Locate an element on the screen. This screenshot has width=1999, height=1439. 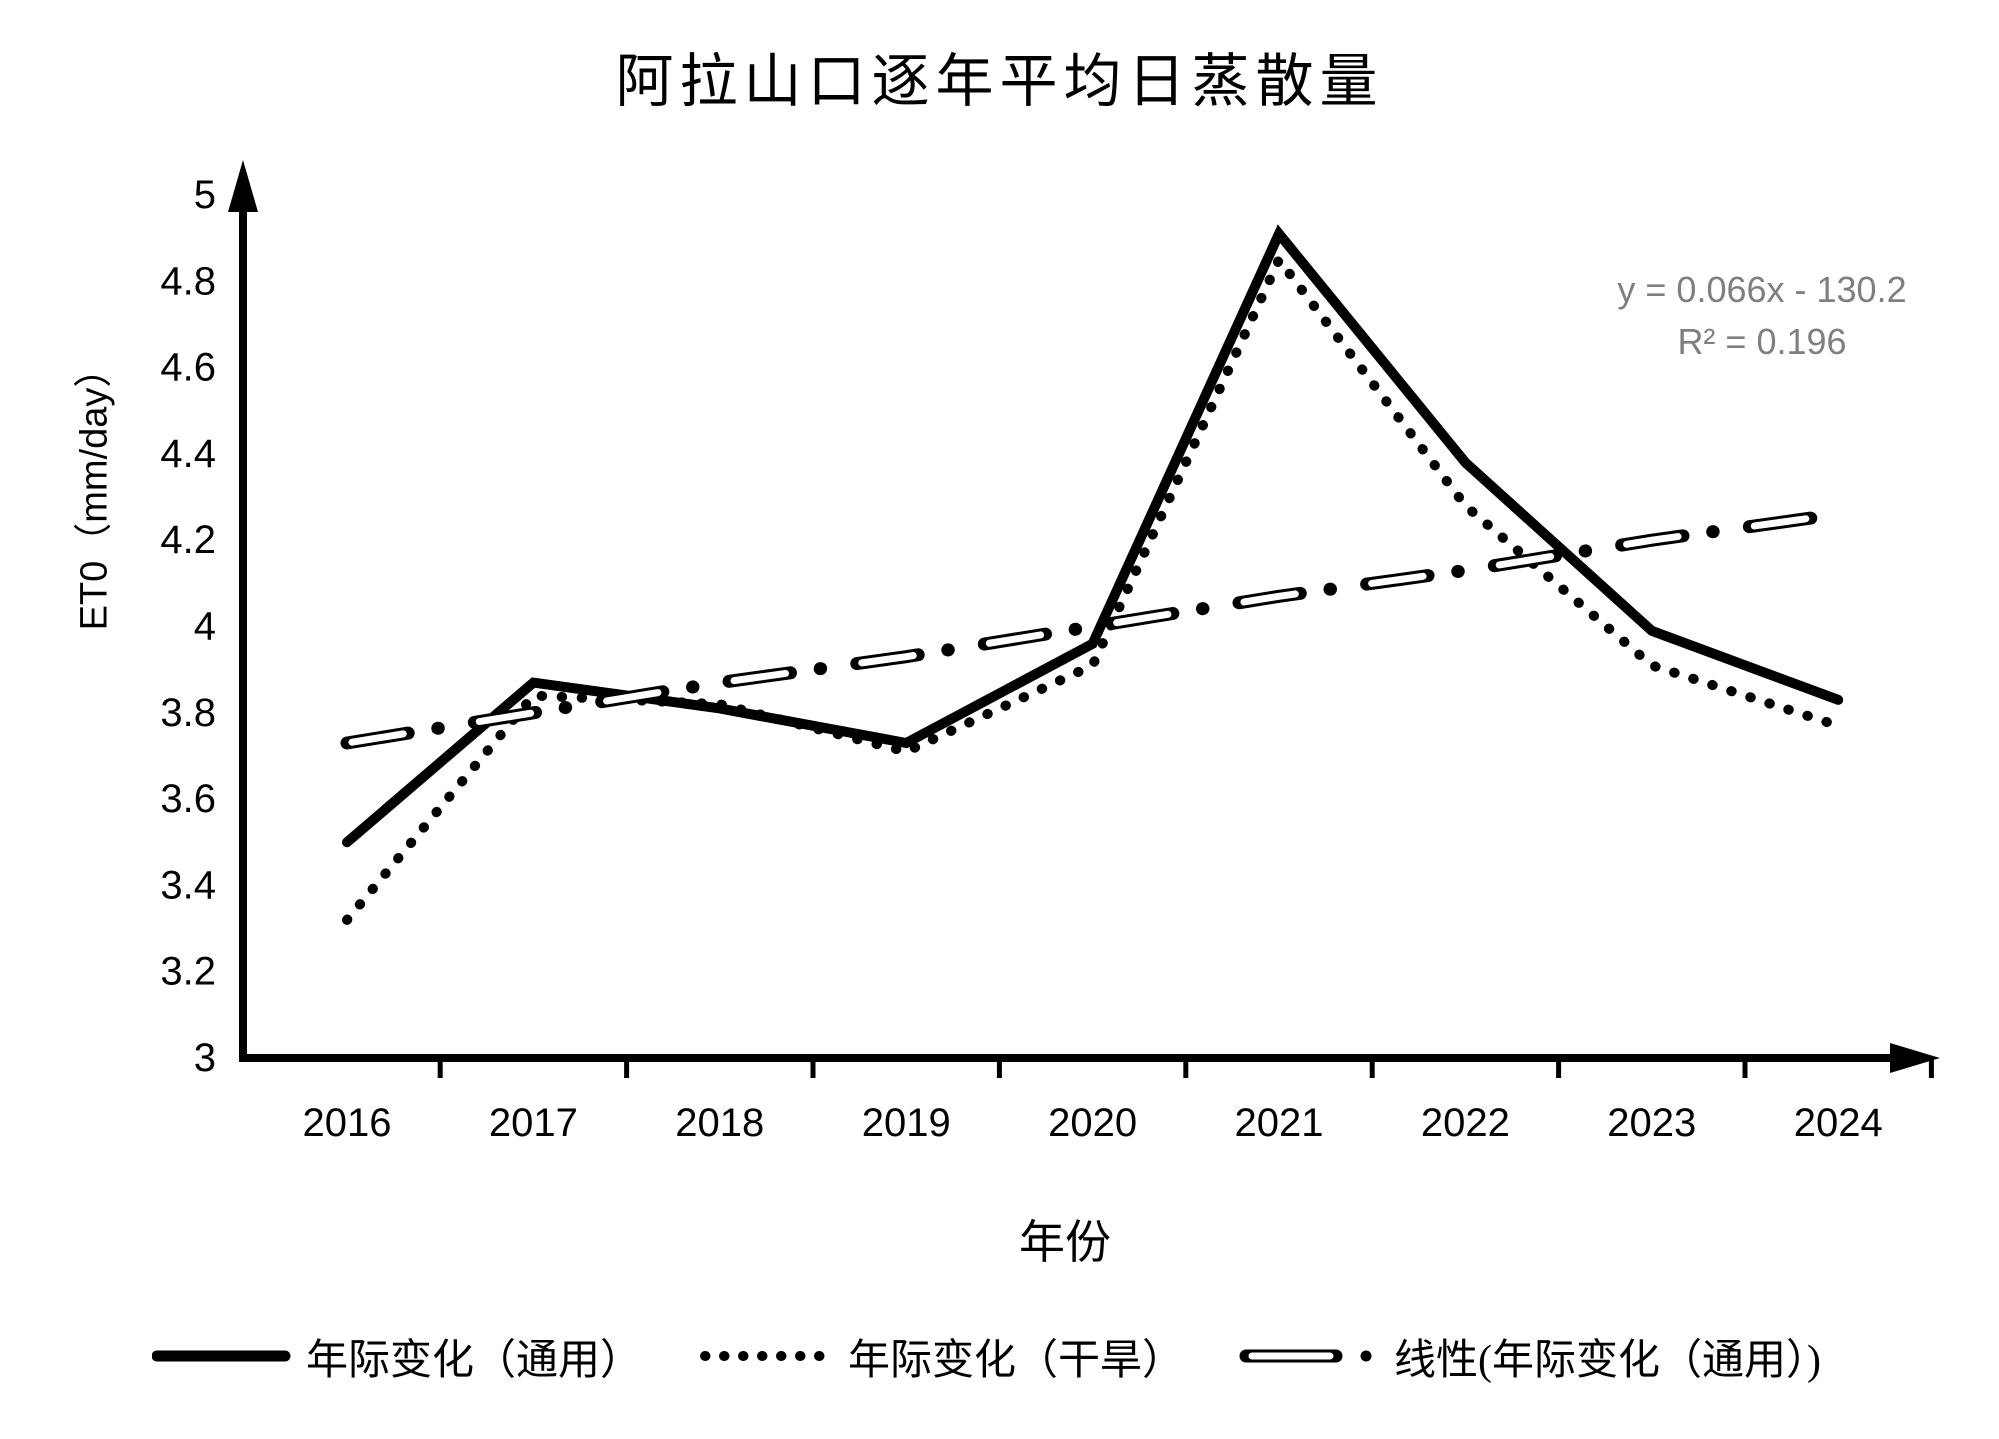
y-tick-label: 4.4 is located at coordinates (188, 454).